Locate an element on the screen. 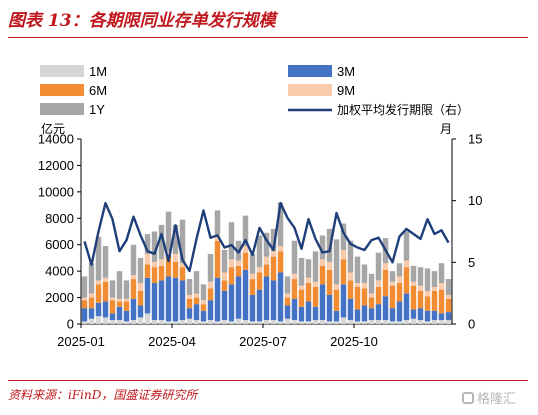  x-tick-label: 2025-10 is located at coordinates (354, 341).